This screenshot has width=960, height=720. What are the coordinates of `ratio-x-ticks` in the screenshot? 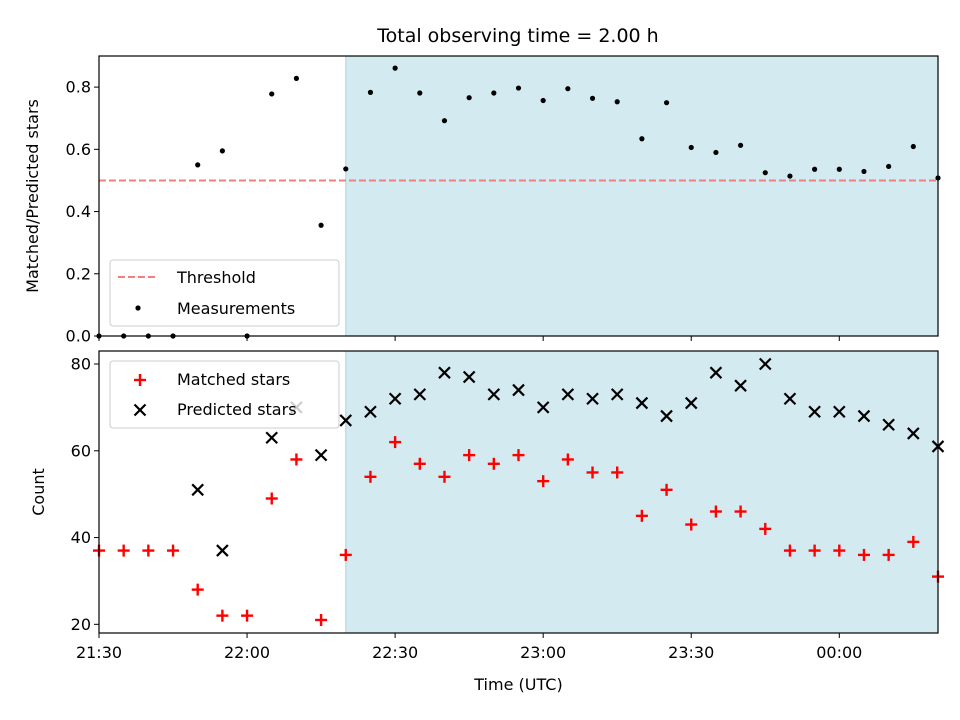 It's located at (469, 338).